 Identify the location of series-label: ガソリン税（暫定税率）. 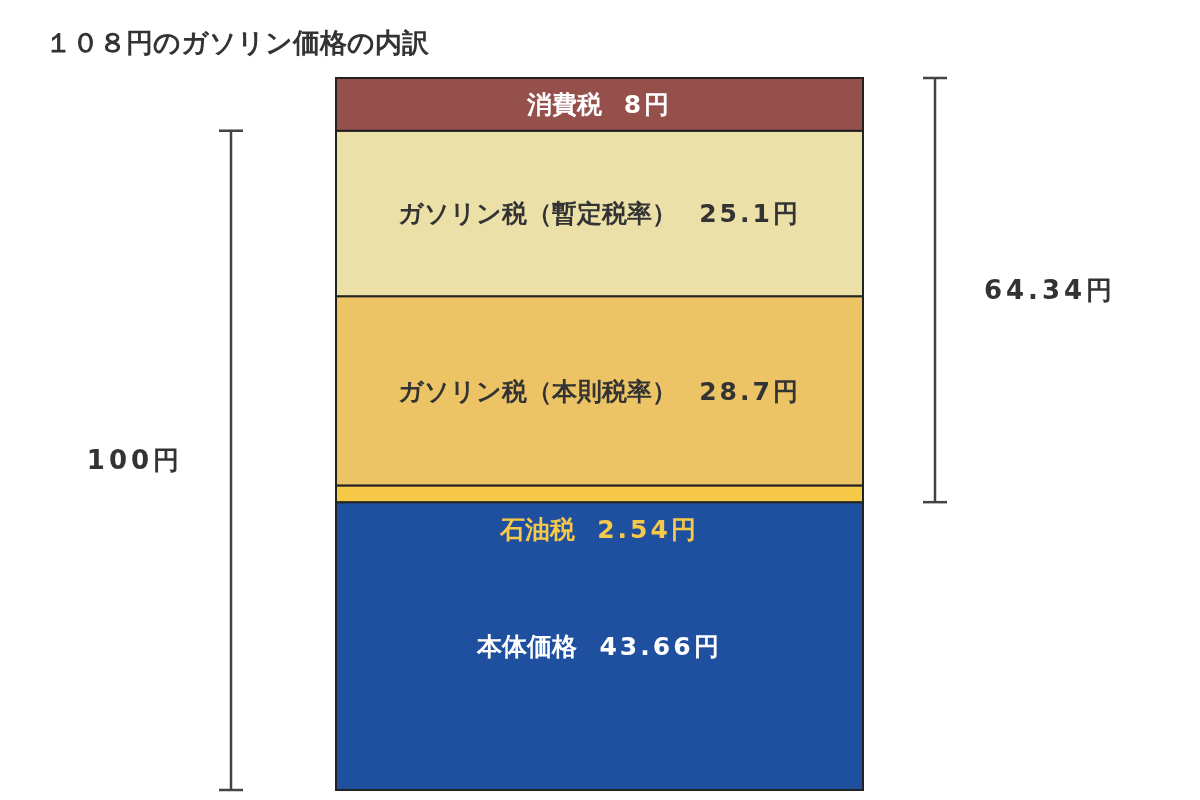
(538, 214).